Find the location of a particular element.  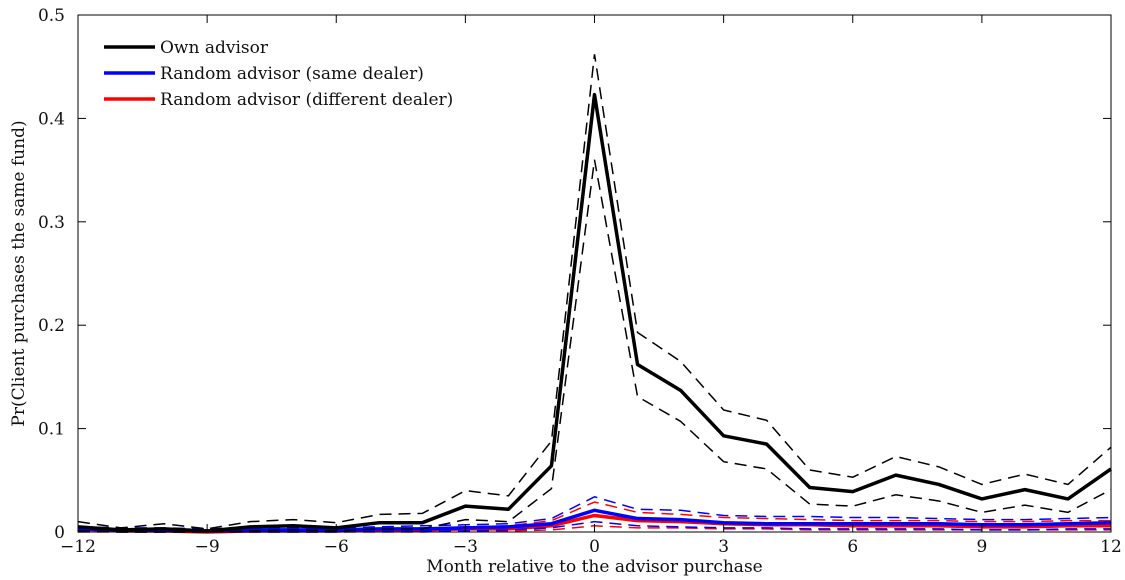

legend-label: Random advisor (same dealer) is located at coordinates (292, 74).